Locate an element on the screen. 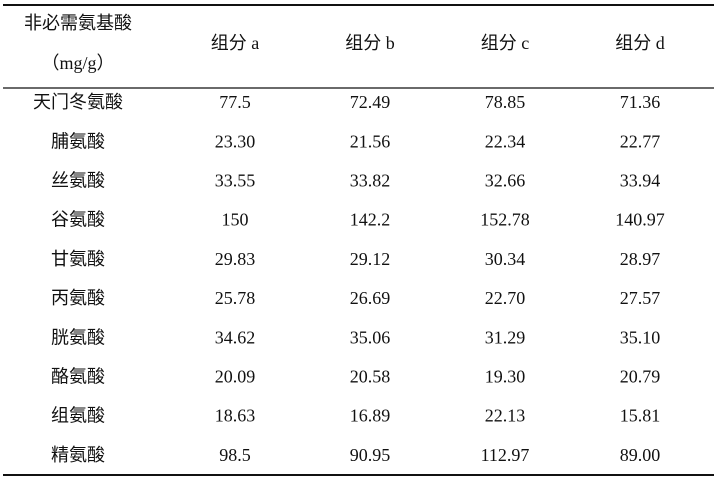 The image size is (717, 480). cell: 31.29 is located at coordinates (505, 337).